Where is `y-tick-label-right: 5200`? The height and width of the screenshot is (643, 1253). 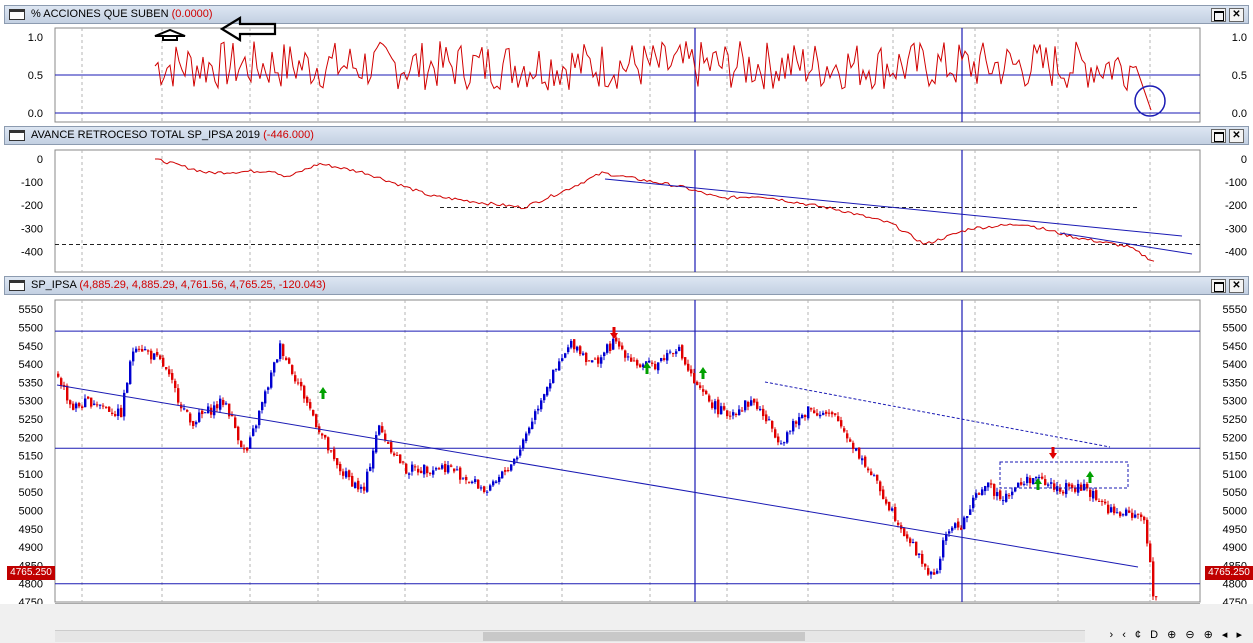
y-tick-label-right: 5200 is located at coordinates (1235, 438).